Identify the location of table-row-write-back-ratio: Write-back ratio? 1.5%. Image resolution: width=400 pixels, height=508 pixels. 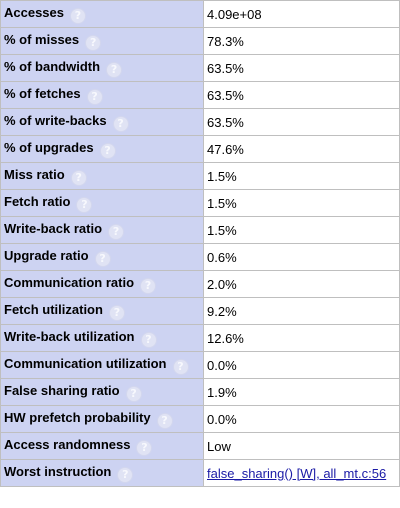
(200, 230).